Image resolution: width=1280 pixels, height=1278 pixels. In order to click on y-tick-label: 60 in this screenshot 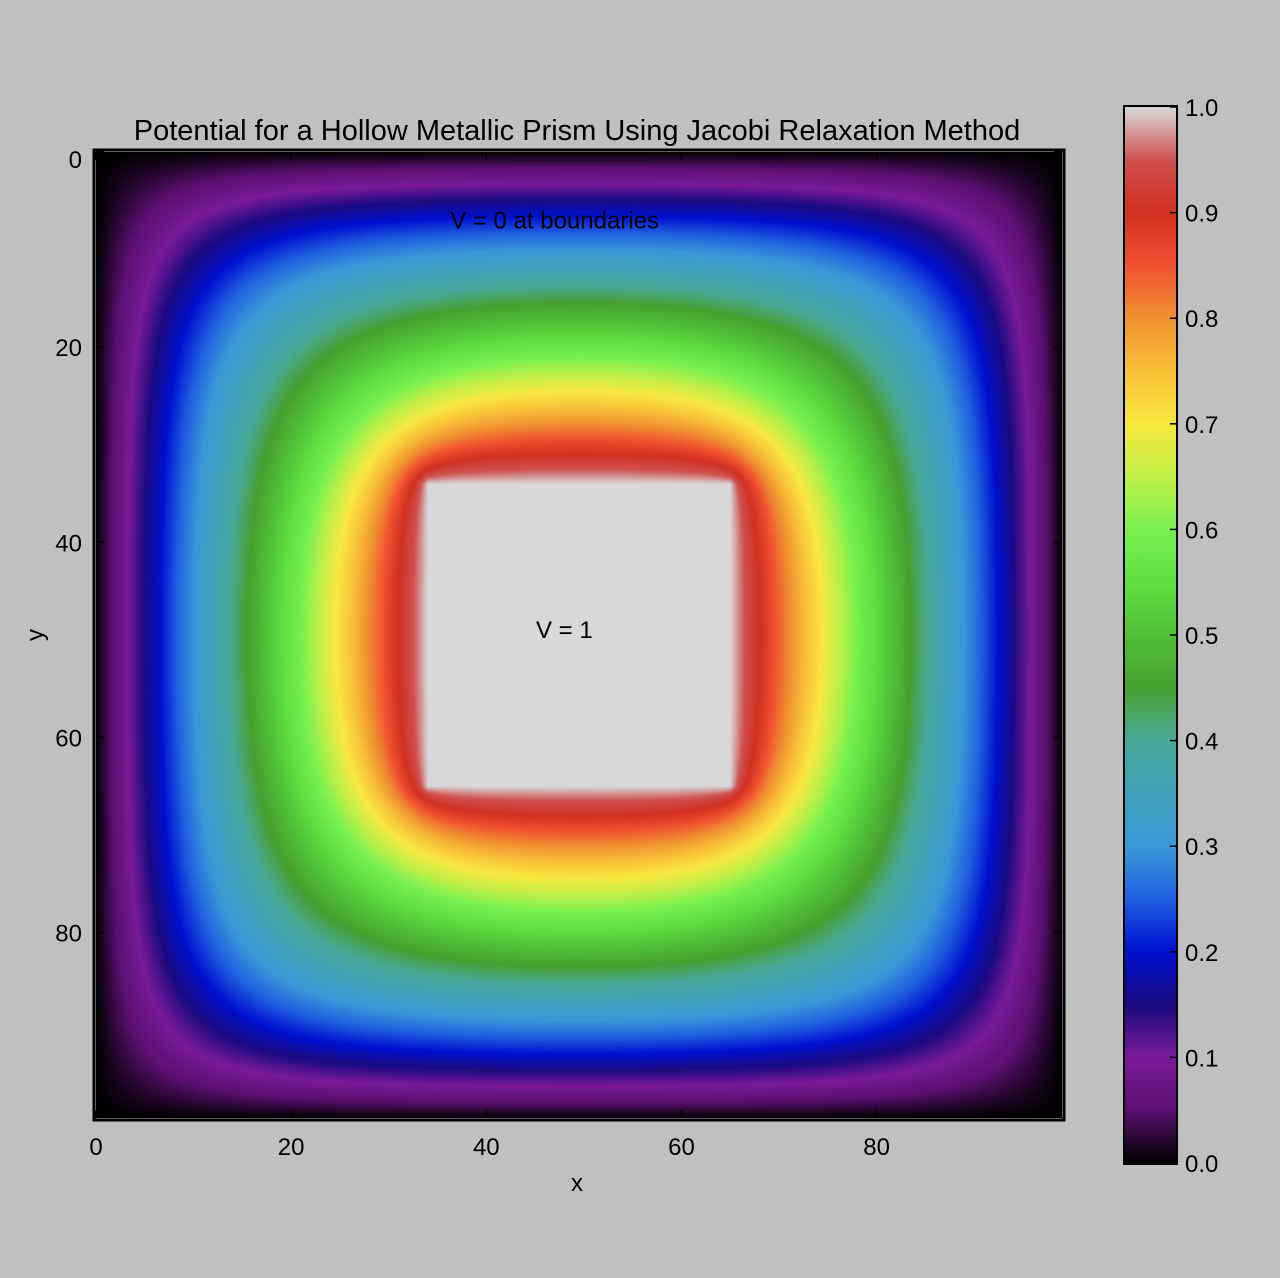, I will do `click(68, 738)`.